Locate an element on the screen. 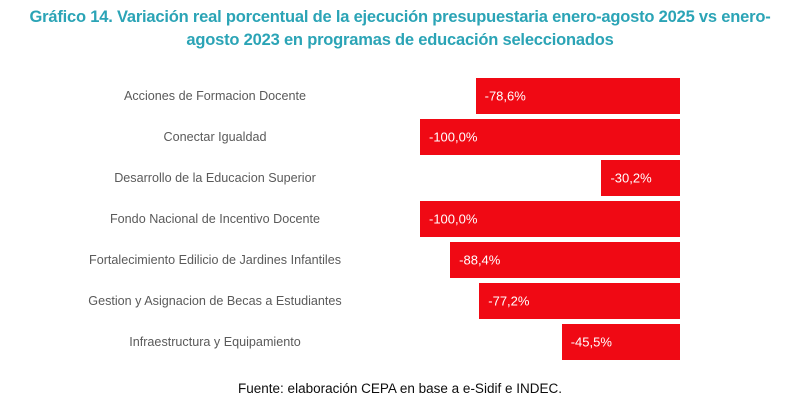  bar-row: Conectar Igualdad -100,0% is located at coordinates (400, 137).